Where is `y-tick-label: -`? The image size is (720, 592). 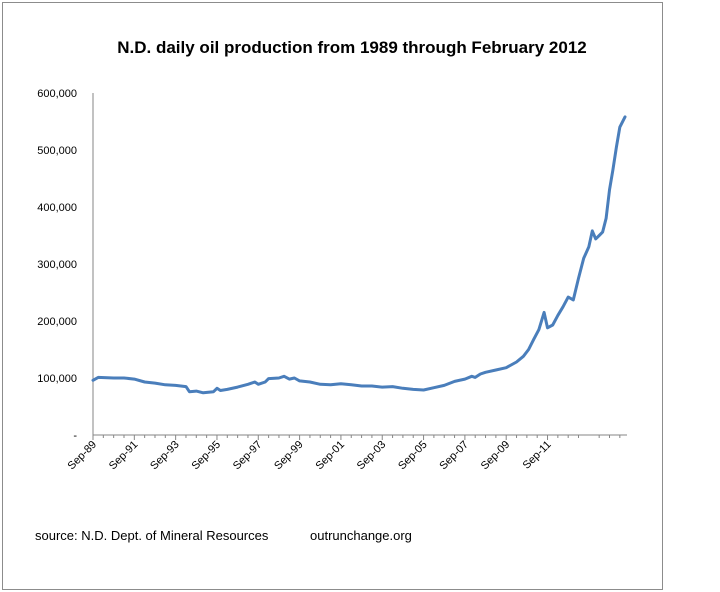 y-tick-label: - is located at coordinates (75, 436).